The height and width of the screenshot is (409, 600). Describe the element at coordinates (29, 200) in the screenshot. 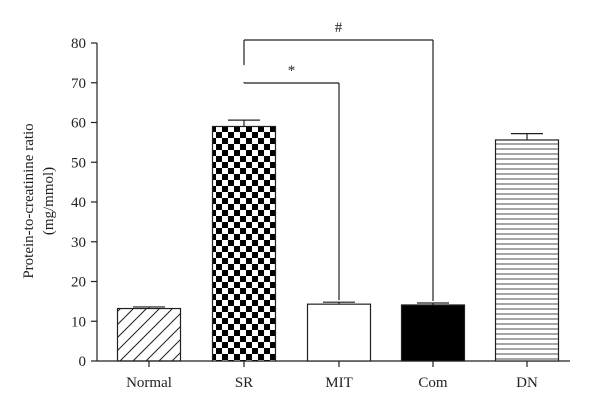

I see `y-axis-label-line1: Protein-to-creatinine ratio` at that location.